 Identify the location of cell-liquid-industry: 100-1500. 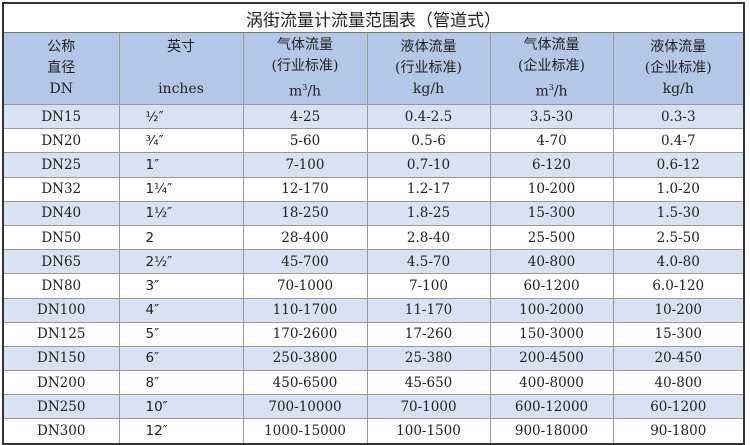
(428, 431).